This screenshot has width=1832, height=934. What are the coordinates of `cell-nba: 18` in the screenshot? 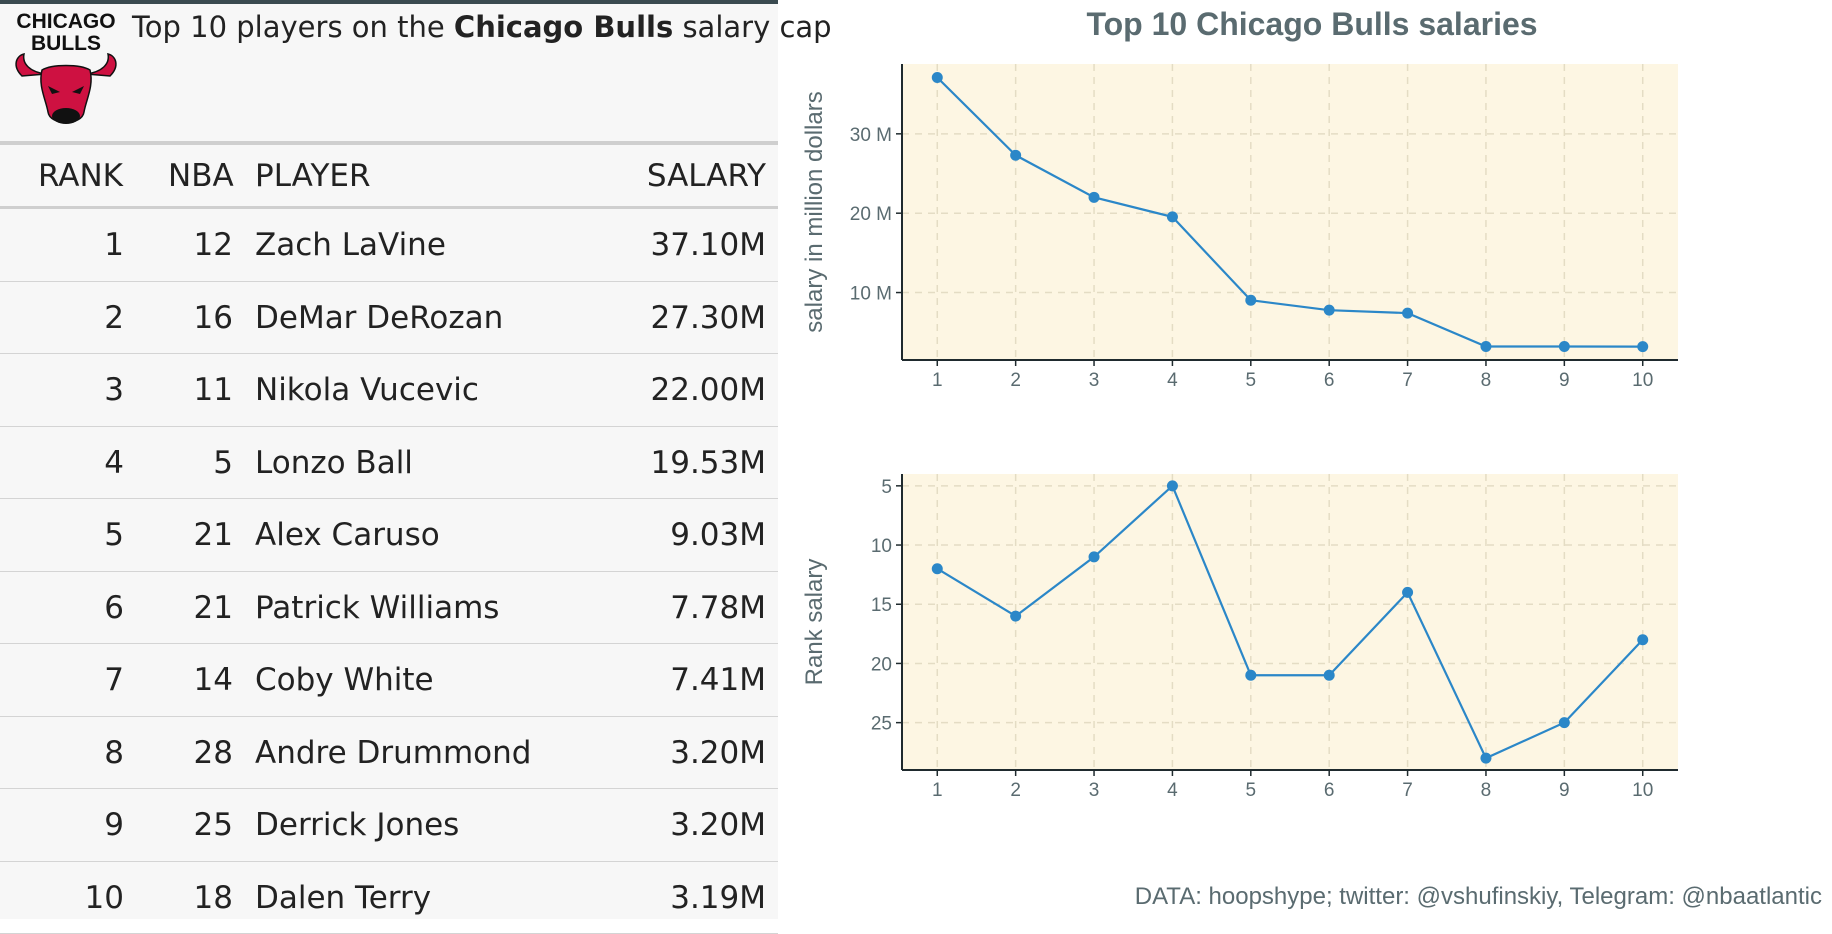 It's located at (213, 898).